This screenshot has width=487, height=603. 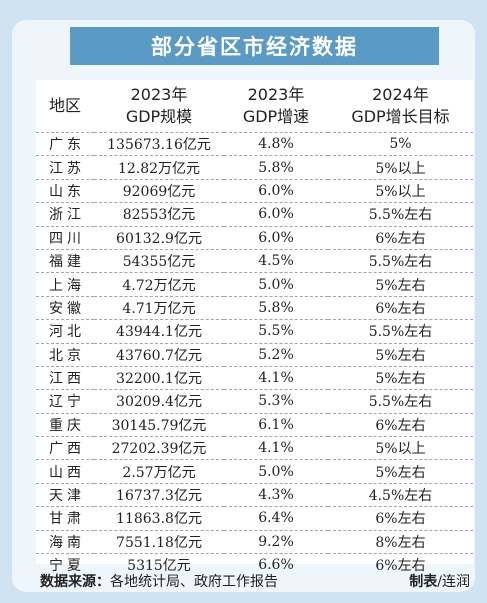 I want to click on cell-region: 辽宁, so click(x=65, y=401).